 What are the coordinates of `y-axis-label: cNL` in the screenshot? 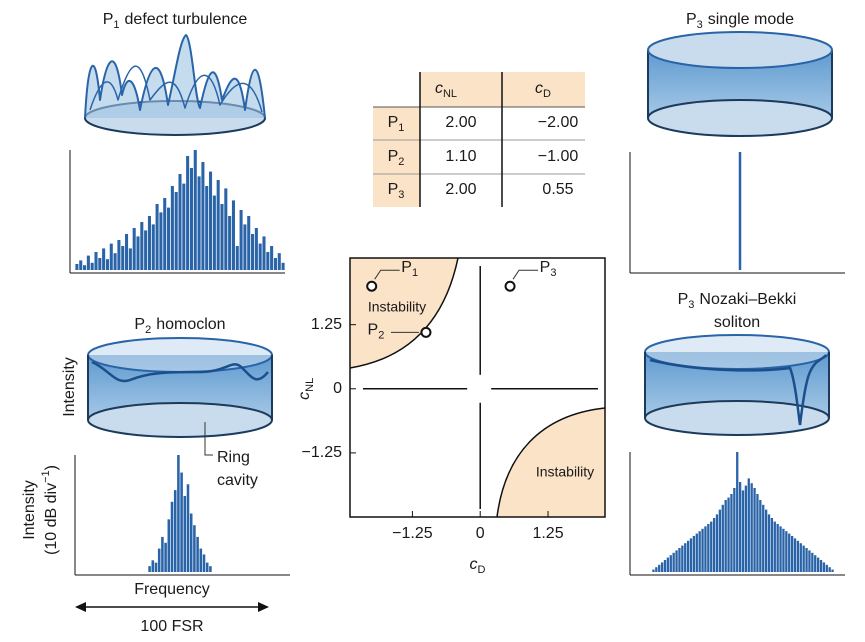 It's located at (306, 389).